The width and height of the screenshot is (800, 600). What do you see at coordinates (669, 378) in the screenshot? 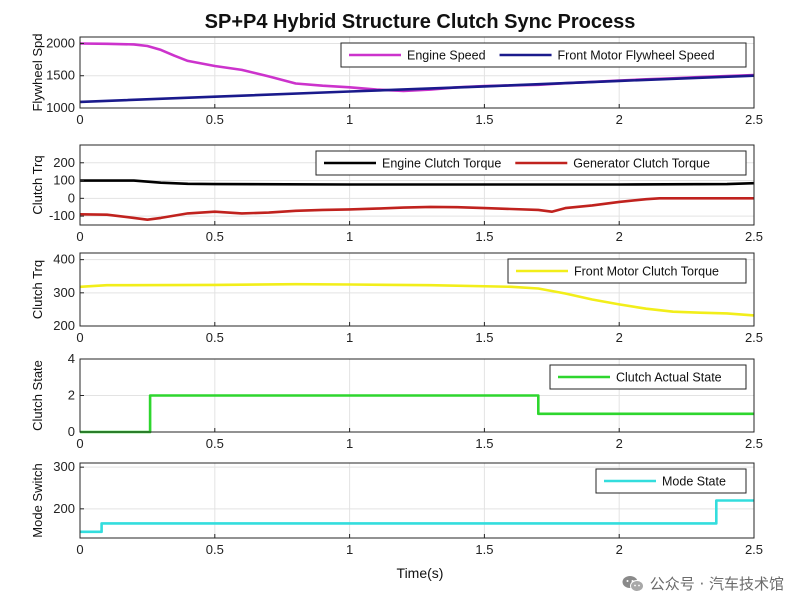
I see `legend-label: Clutch Actual State` at bounding box center [669, 378].